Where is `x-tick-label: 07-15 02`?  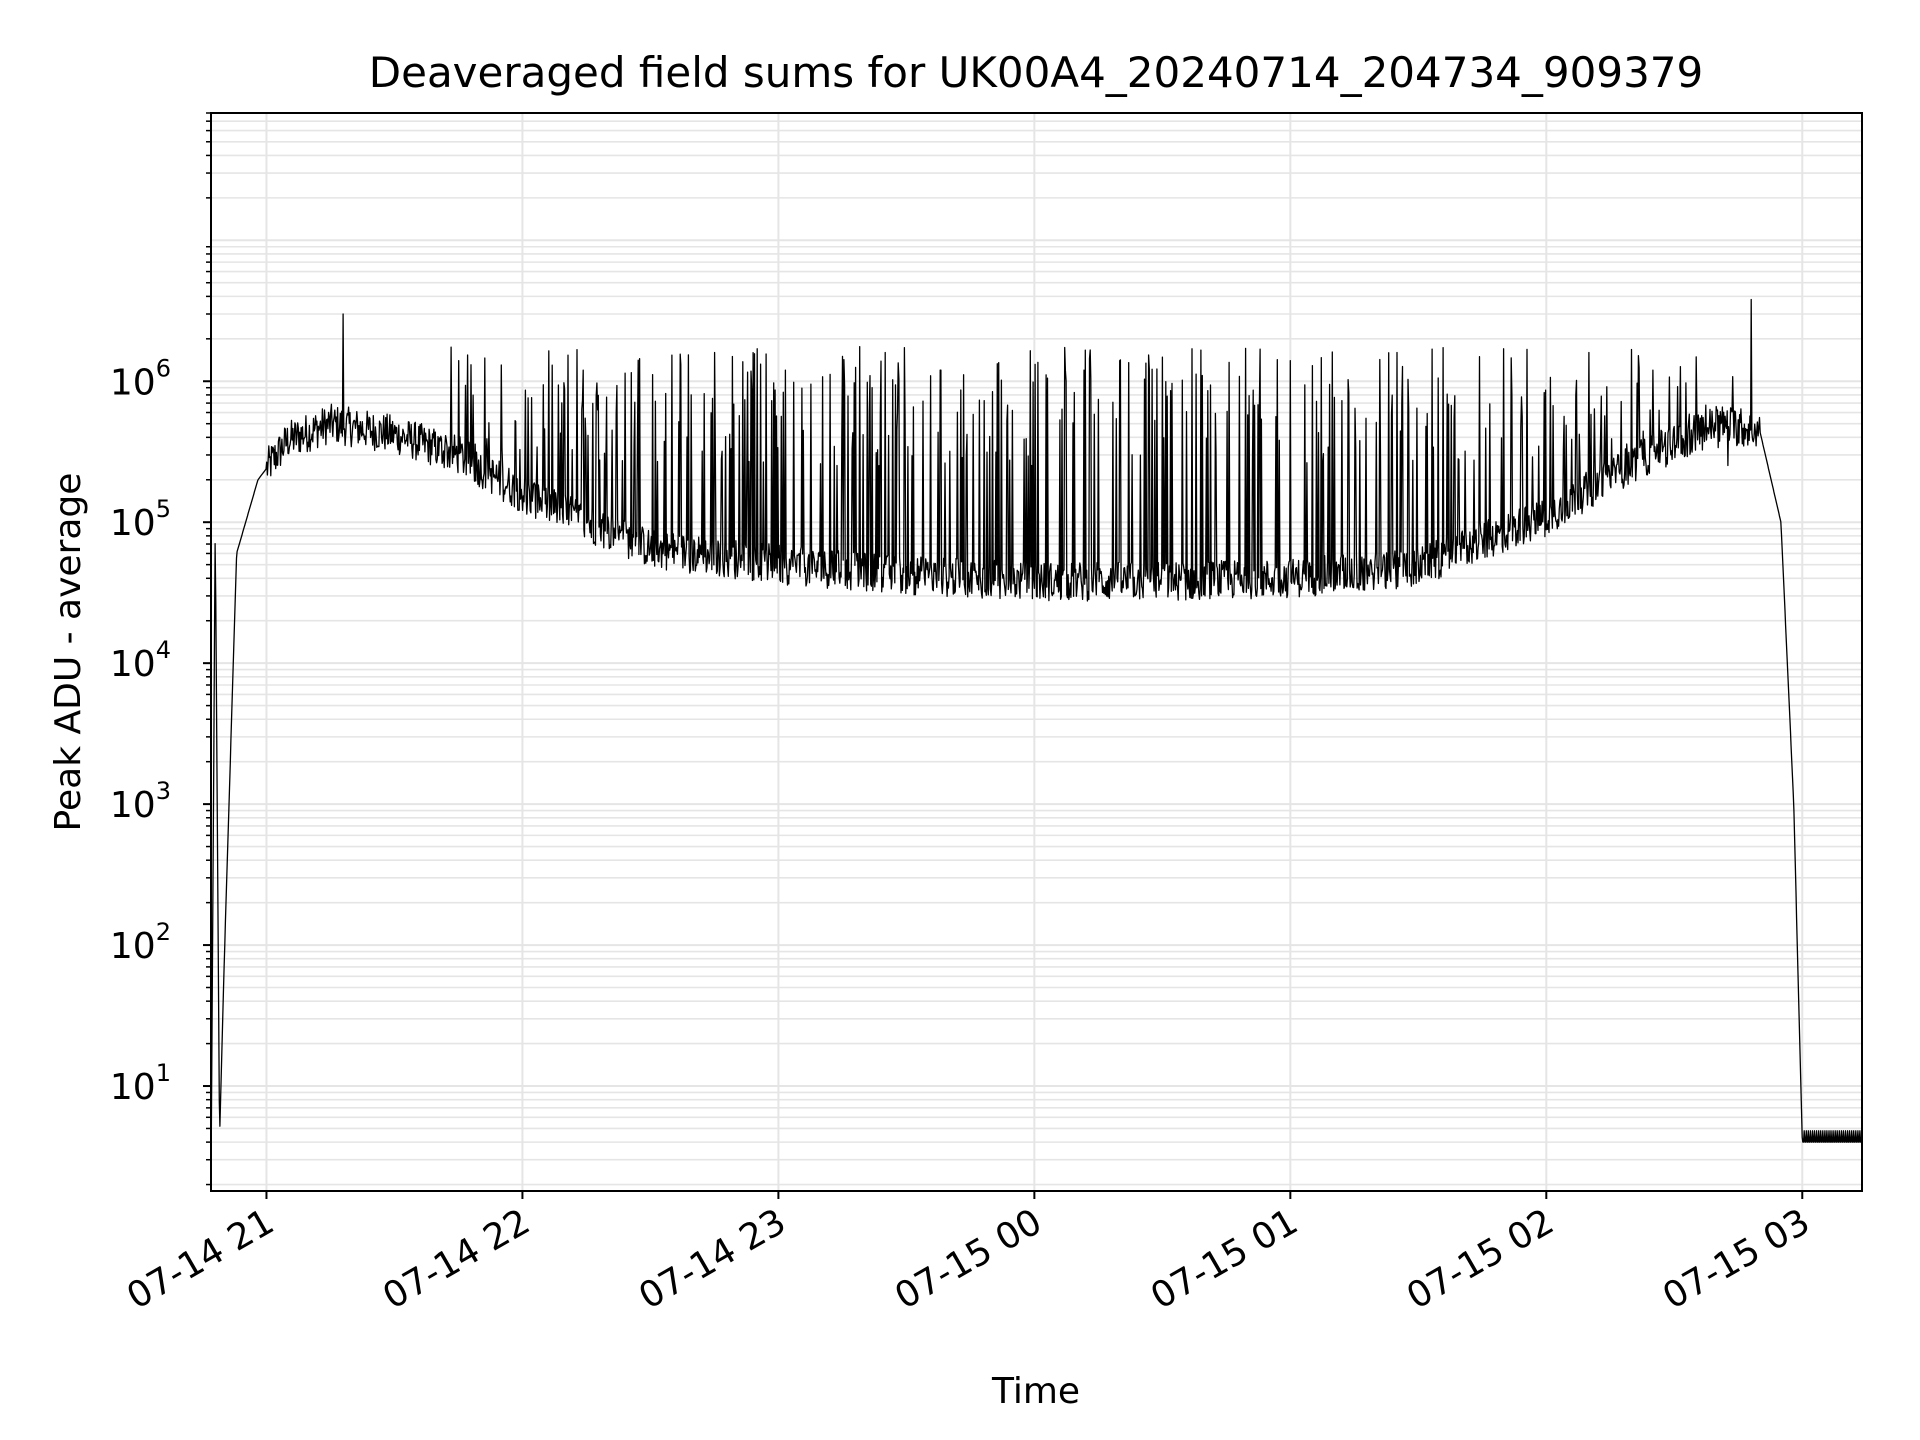
x-tick-label: 07-15 02 is located at coordinates (1480, 1259).